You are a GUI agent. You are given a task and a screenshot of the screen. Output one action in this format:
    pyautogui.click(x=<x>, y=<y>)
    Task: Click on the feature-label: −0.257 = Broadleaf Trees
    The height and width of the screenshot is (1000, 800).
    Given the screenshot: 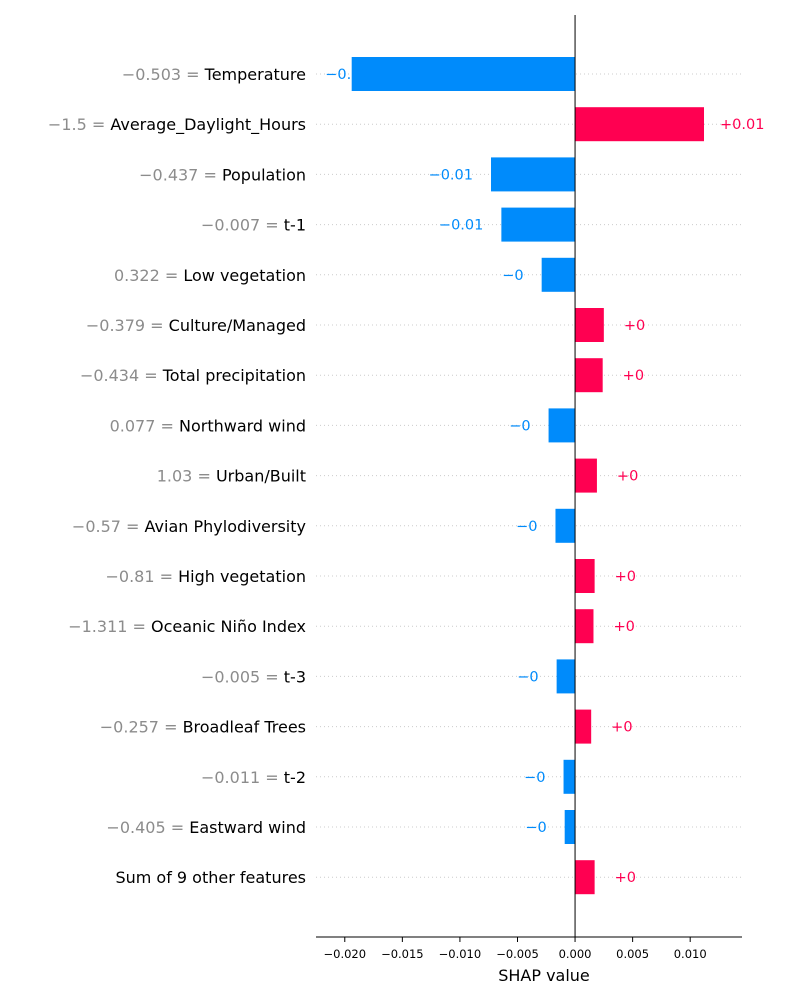 What is the action you would take?
    pyautogui.click(x=203, y=727)
    